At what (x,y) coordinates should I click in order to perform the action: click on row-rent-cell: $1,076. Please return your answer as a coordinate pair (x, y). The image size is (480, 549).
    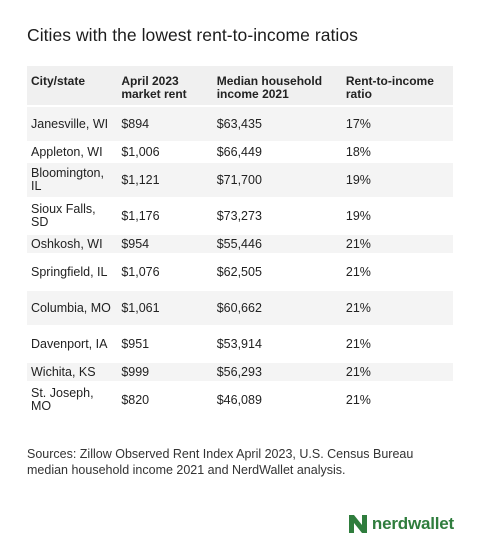
    Looking at the image, I should click on (165, 272).